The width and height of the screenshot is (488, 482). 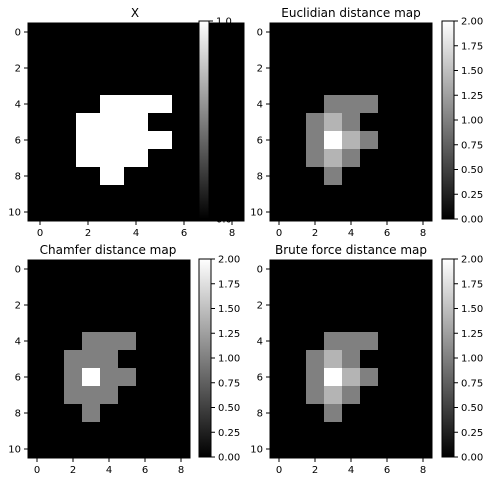 What do you see at coordinates (224, 101) in the screenshot?
I see `colorbar-tick-label: 0.6` at bounding box center [224, 101].